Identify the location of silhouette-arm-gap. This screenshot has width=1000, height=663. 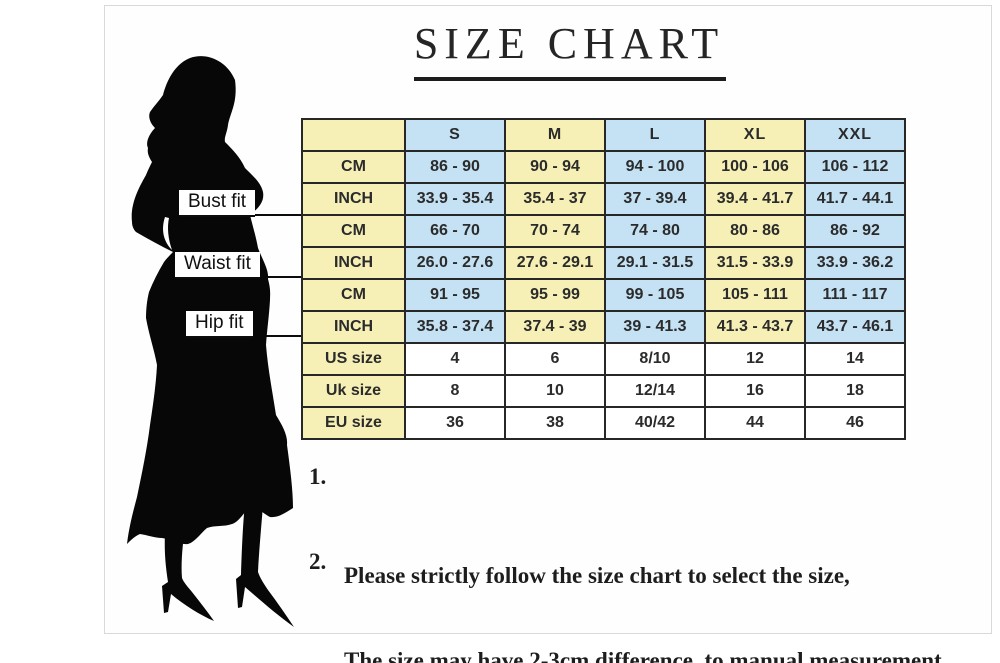
(167, 233).